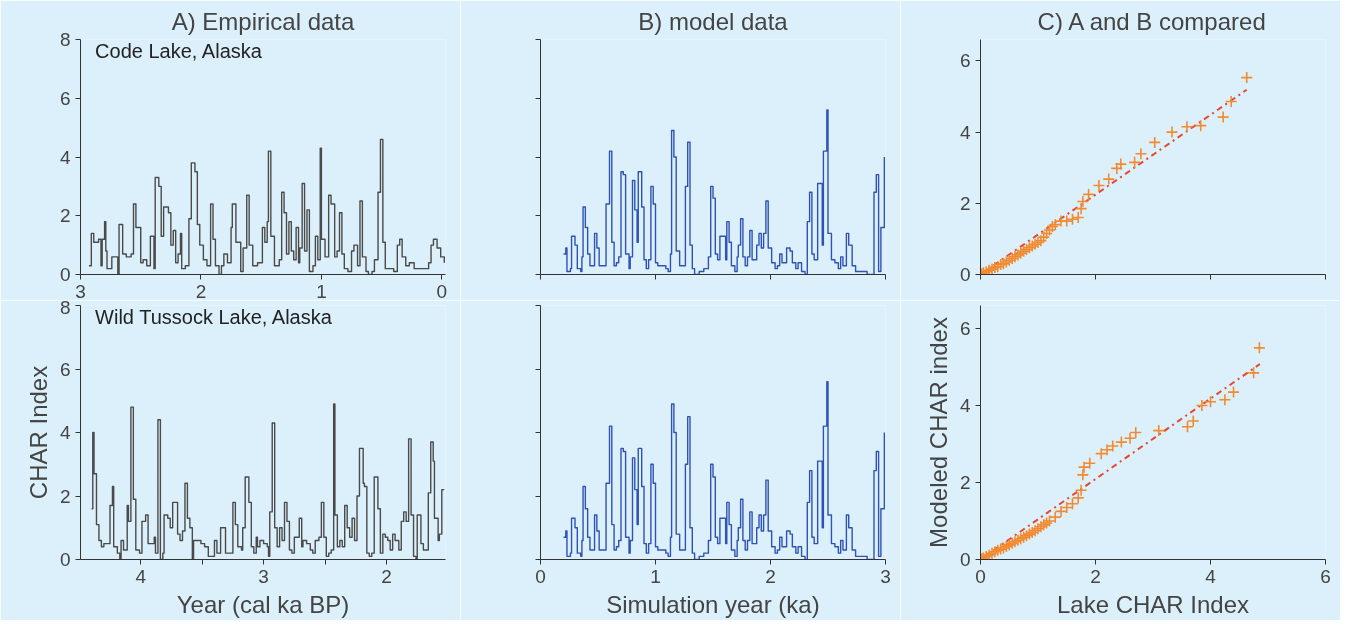  I want to click on x-axis-title: Lake CHAR Index, so click(1153, 604).